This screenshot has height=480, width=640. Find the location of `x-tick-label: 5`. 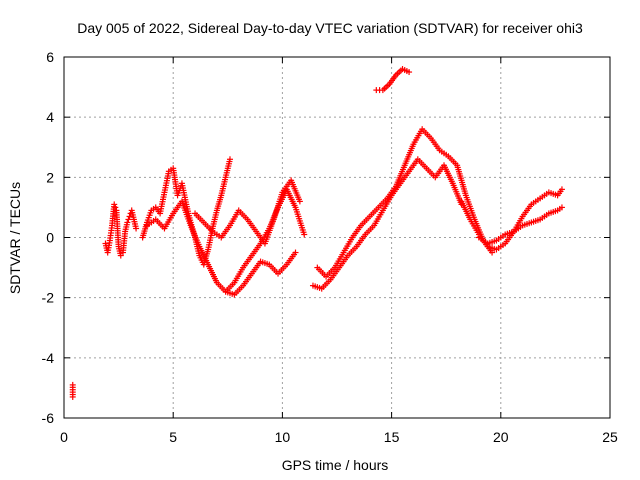

x-tick-label: 5 is located at coordinates (173, 437).